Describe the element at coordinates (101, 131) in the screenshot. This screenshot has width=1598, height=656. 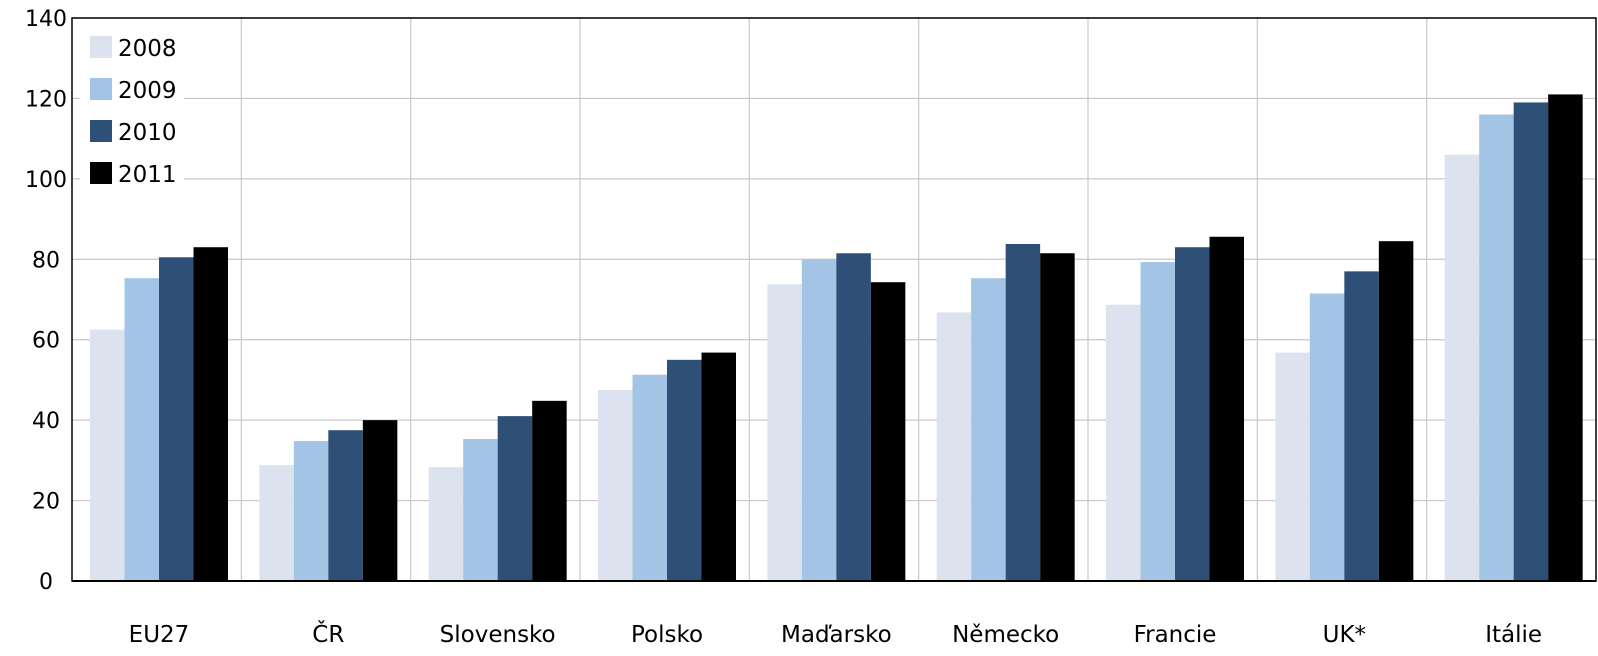
I see `legend-swatch-2010` at that location.